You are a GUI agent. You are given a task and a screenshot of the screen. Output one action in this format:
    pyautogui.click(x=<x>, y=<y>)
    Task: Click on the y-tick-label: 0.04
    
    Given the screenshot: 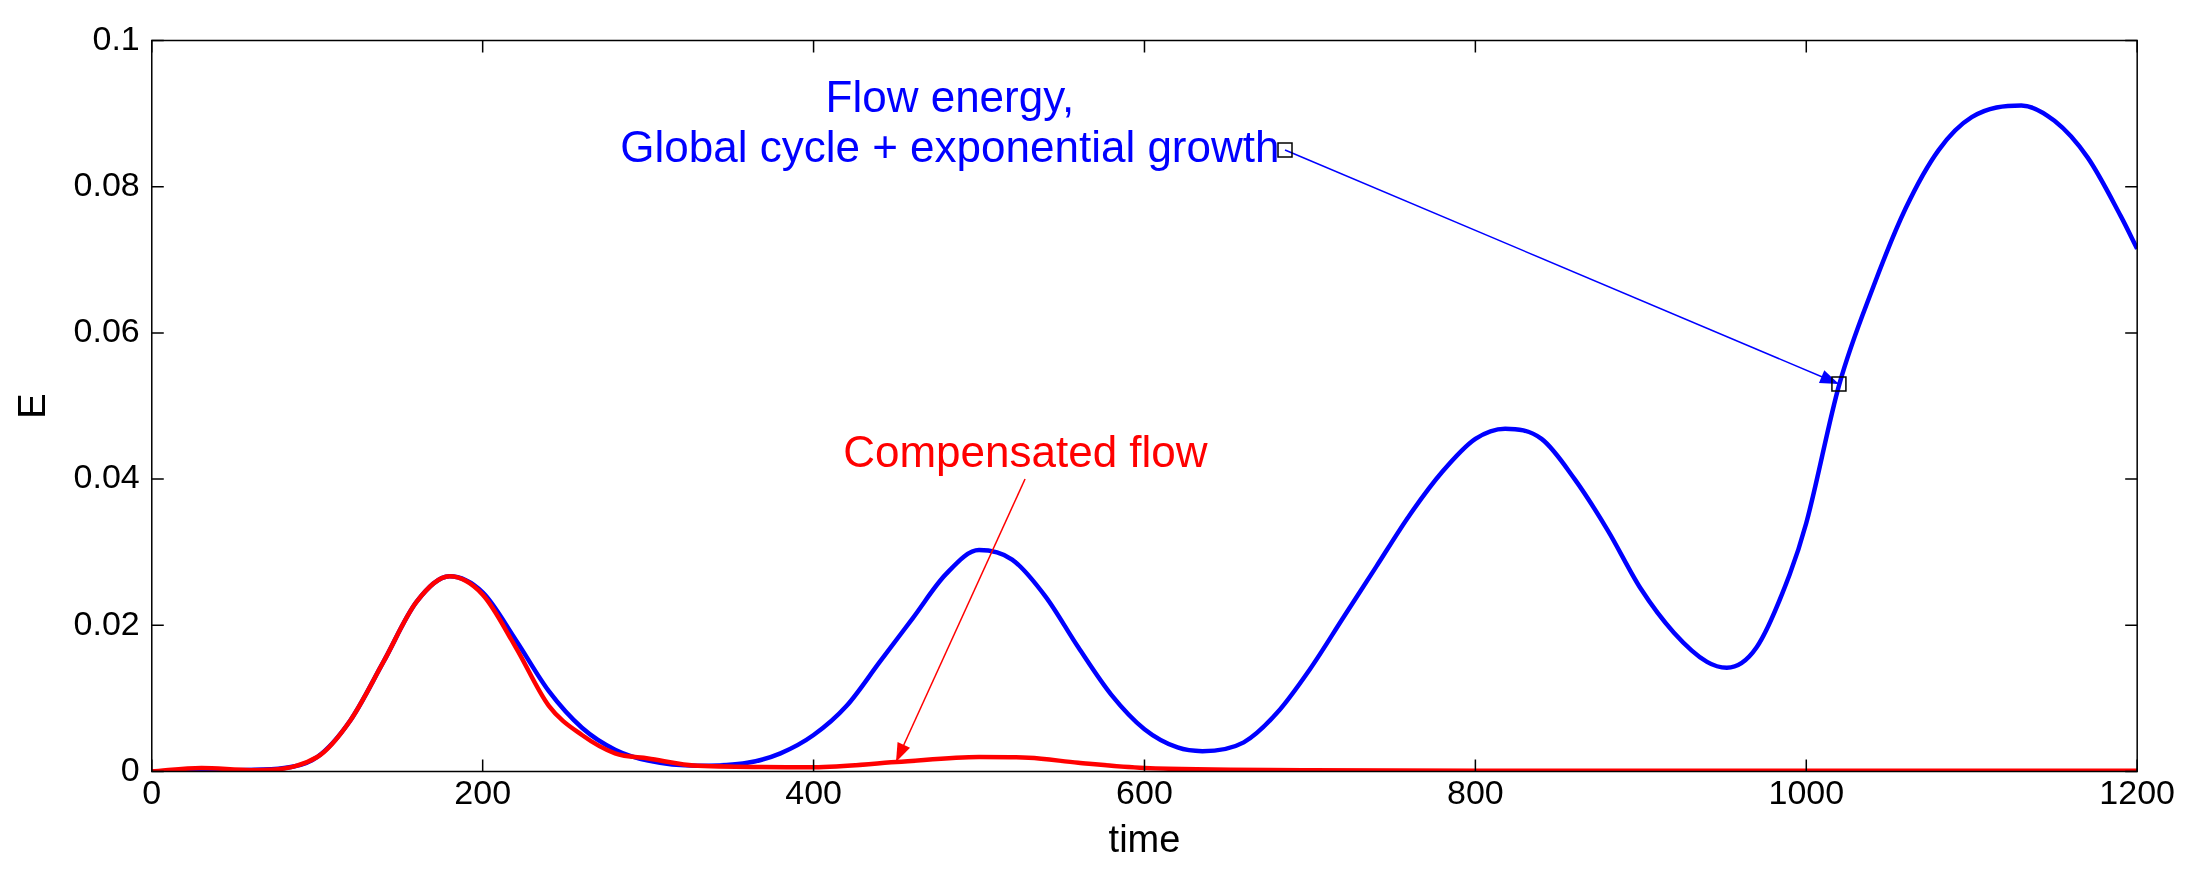 What is the action you would take?
    pyautogui.click(x=106, y=476)
    